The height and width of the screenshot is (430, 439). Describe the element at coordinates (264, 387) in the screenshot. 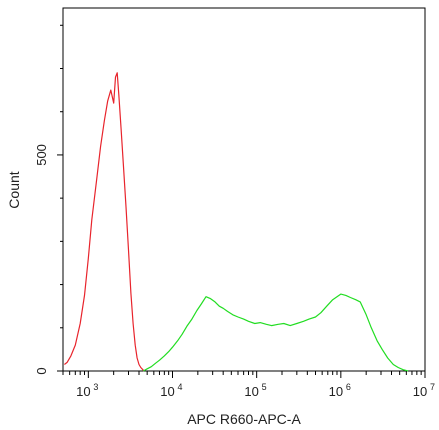

I see `x-tick-exponent: 5` at that location.